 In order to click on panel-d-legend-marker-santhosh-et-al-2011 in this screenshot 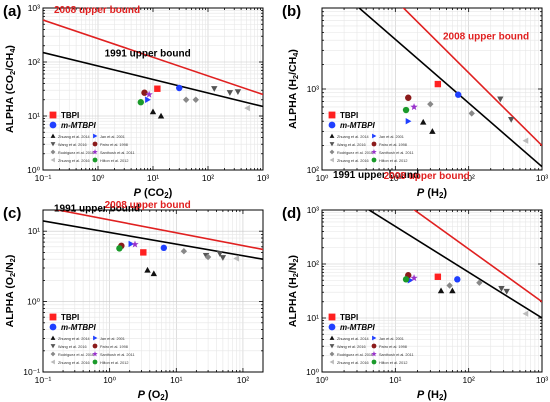, I will do `click(374, 354)`.